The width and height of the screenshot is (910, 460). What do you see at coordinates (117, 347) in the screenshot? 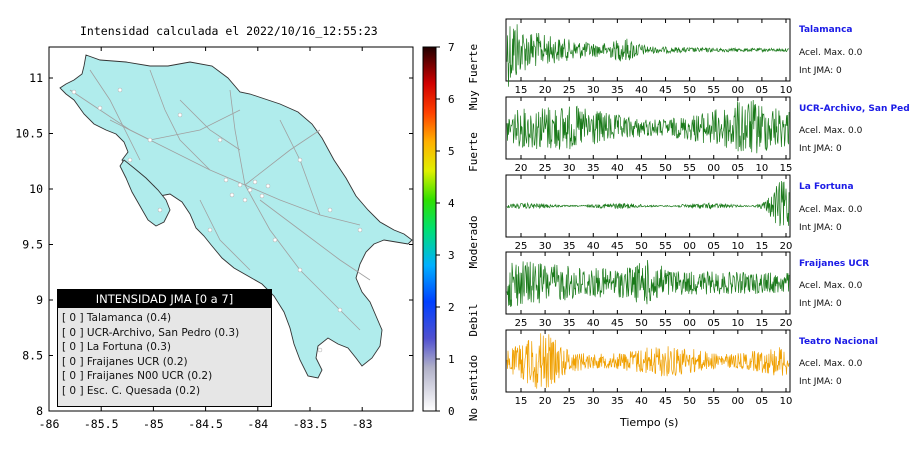
I see `legend-item: [ 0 ] La Fortuna (0.3)` at bounding box center [117, 347].